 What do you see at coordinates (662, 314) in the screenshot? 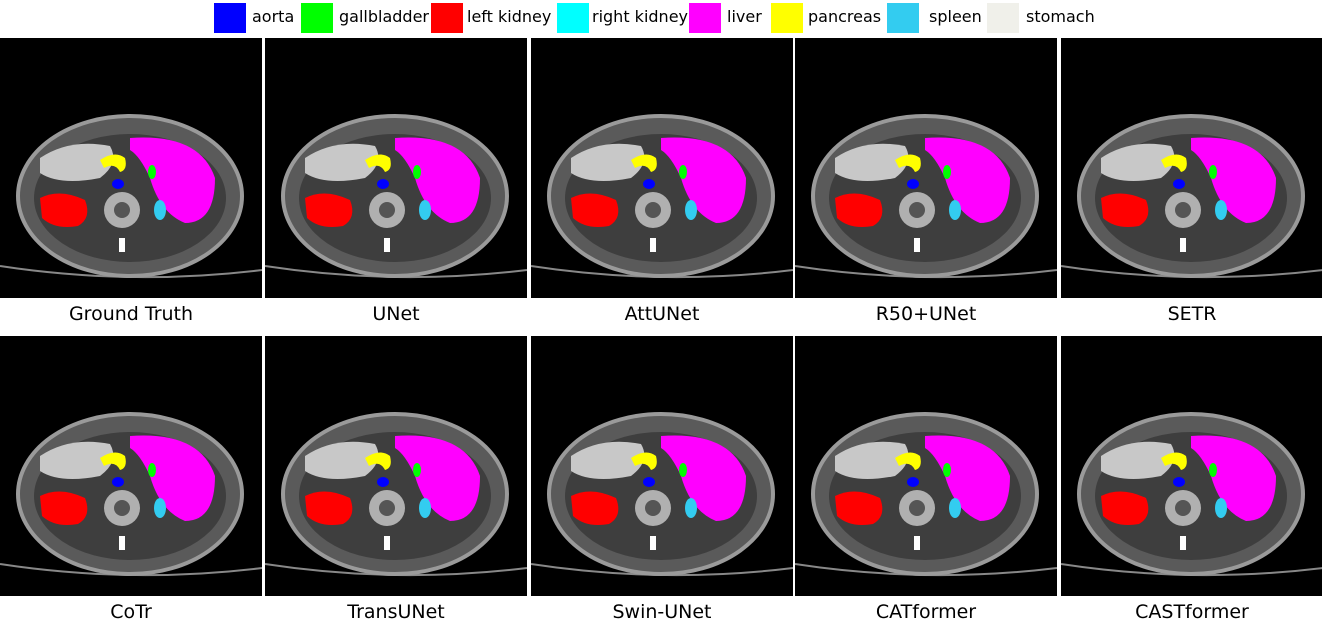
I see `panel-caption: AttUNet` at bounding box center [662, 314].